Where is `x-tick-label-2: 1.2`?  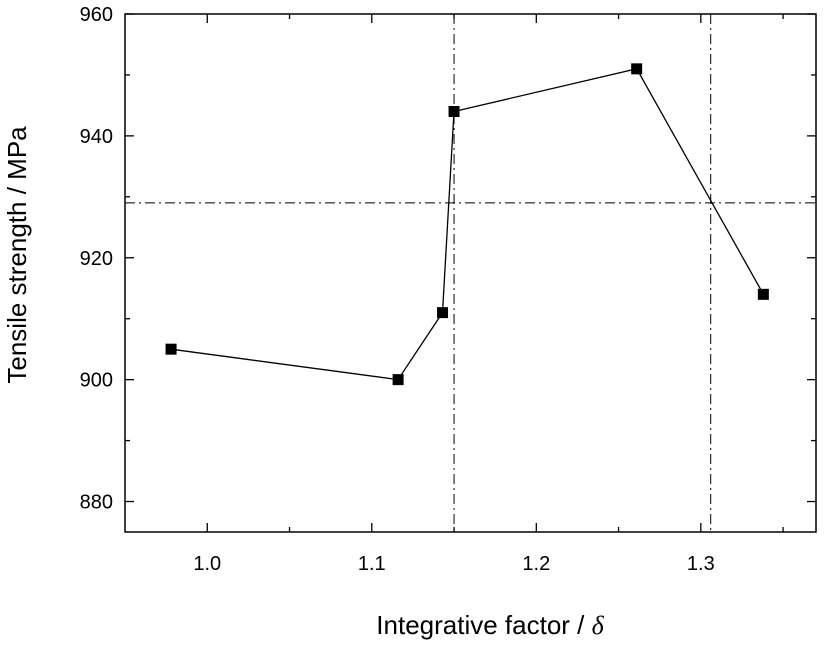 x-tick-label-2: 1.2 is located at coordinates (536, 564).